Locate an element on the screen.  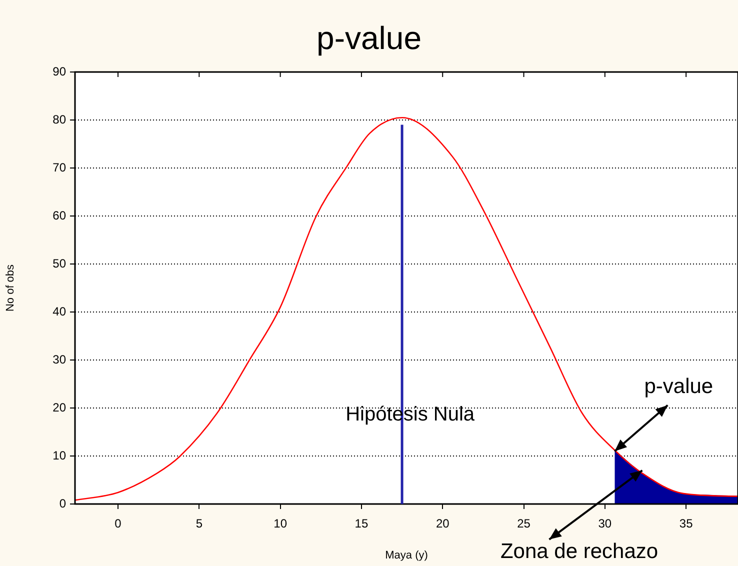
y-tick-label: 30 is located at coordinates (59, 359).